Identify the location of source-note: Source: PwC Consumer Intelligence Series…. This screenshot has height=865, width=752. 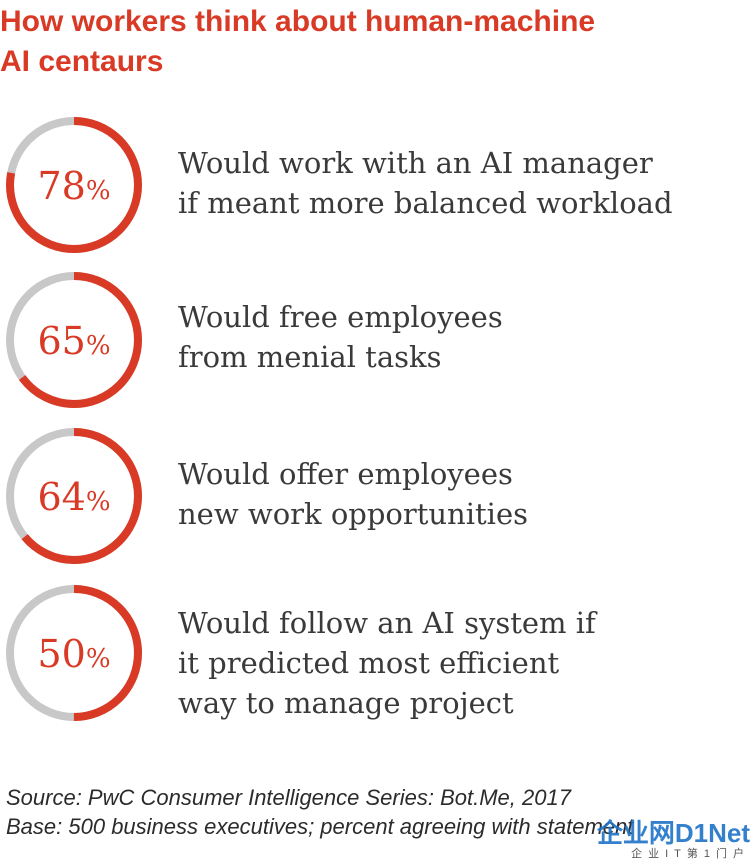
(288, 797).